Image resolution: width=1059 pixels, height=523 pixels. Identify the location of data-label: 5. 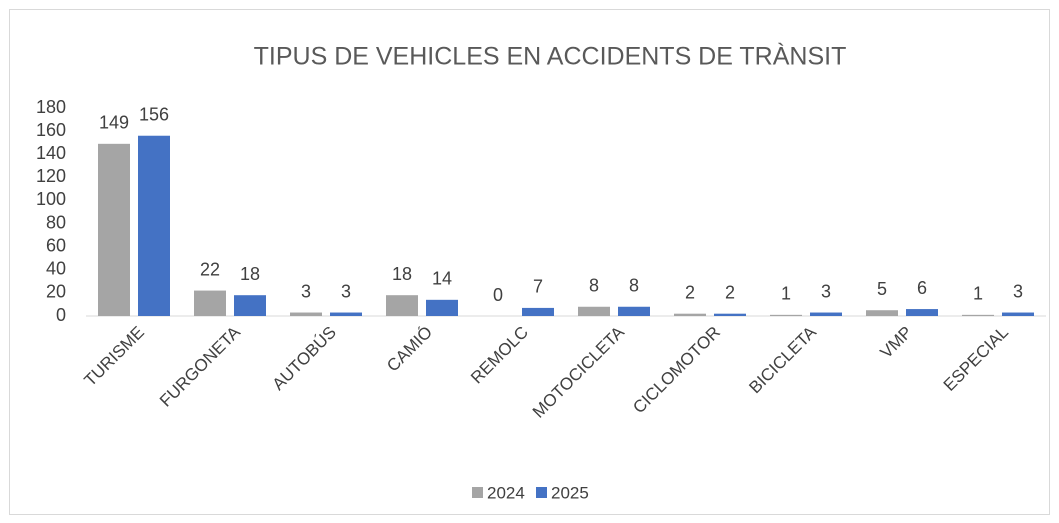
(882, 289).